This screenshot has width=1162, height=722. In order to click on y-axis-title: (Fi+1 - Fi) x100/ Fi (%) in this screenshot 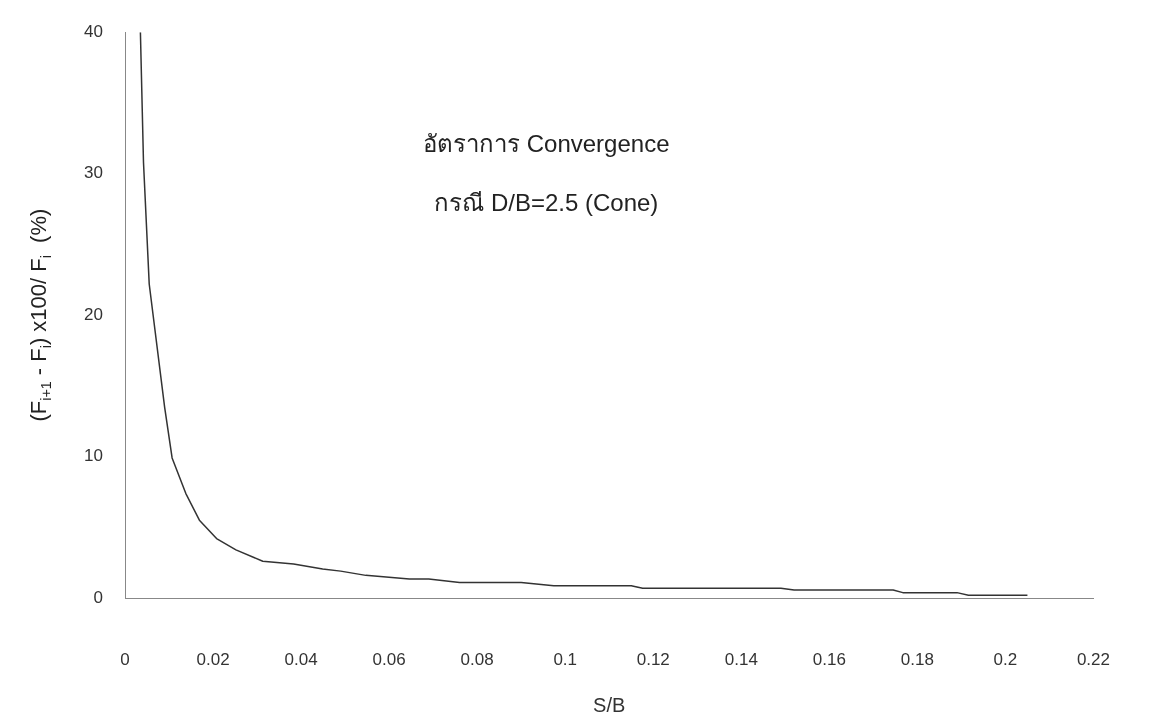, I will do `click(40, 315)`.